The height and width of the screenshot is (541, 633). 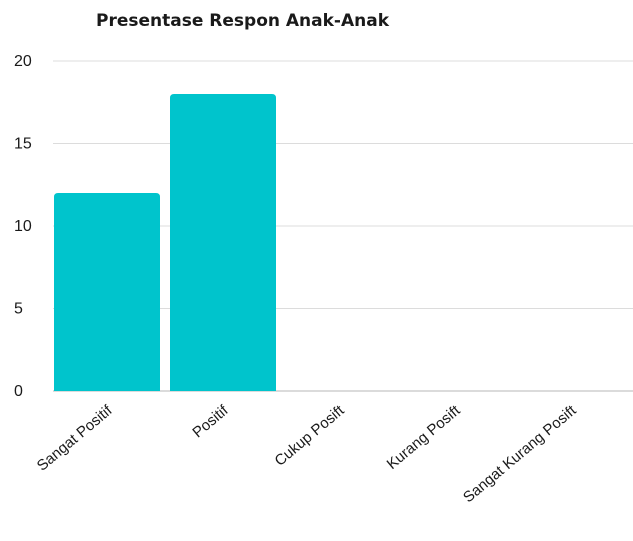 What do you see at coordinates (243, 21) in the screenshot?
I see `chart-title: Presentase Respon Anak-Anak` at bounding box center [243, 21].